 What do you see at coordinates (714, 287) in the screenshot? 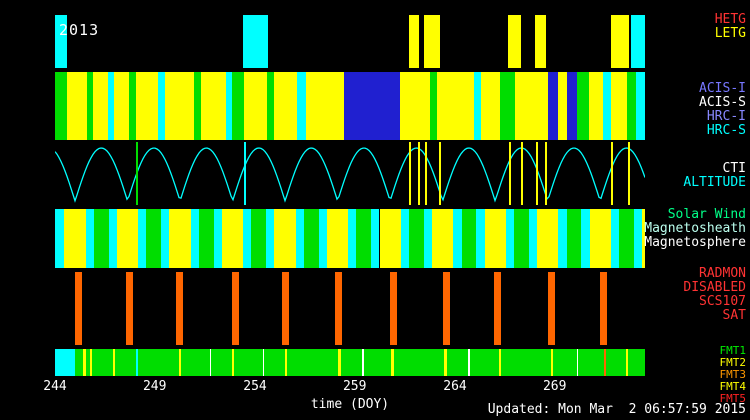
I see `row-label-disabled: DISABLED` at bounding box center [714, 287].